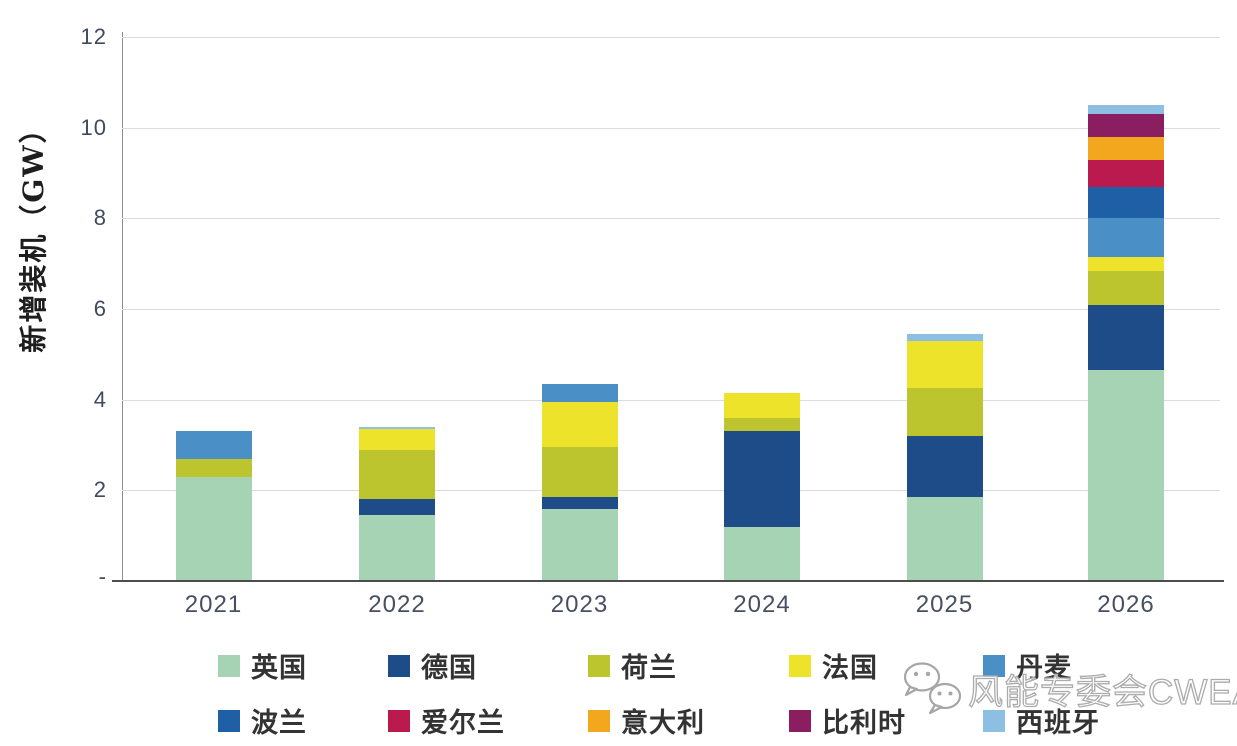 This screenshot has height=746, width=1237. Describe the element at coordinates (102, 576) in the screenshot. I see `y-tick-label: -` at that location.